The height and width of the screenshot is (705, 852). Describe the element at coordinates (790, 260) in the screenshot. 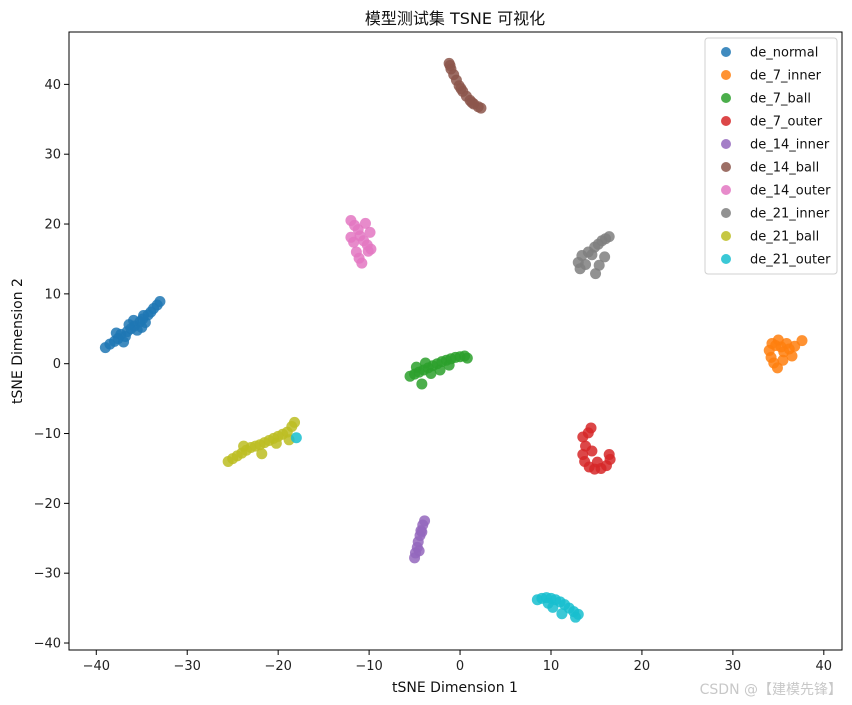

I see `legend-label: de_21_outer` at that location.